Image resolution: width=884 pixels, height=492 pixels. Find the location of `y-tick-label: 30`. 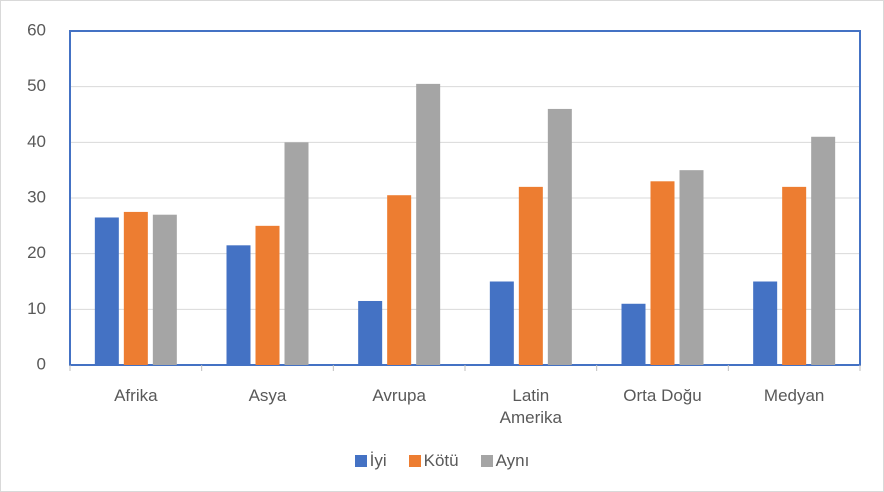

y-tick-label: 30 is located at coordinates (36, 196).